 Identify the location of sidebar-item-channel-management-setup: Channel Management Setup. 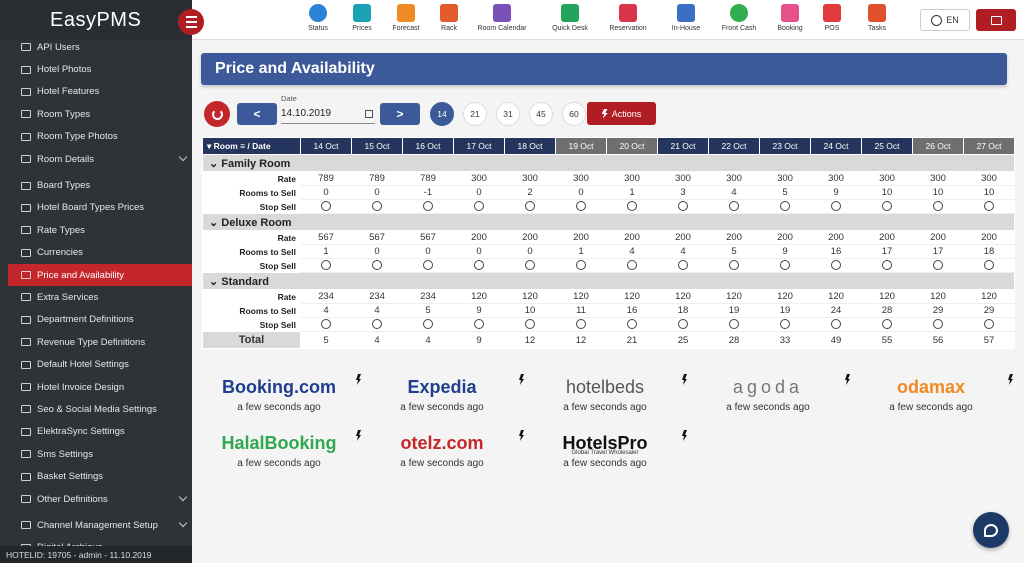
(96, 525).